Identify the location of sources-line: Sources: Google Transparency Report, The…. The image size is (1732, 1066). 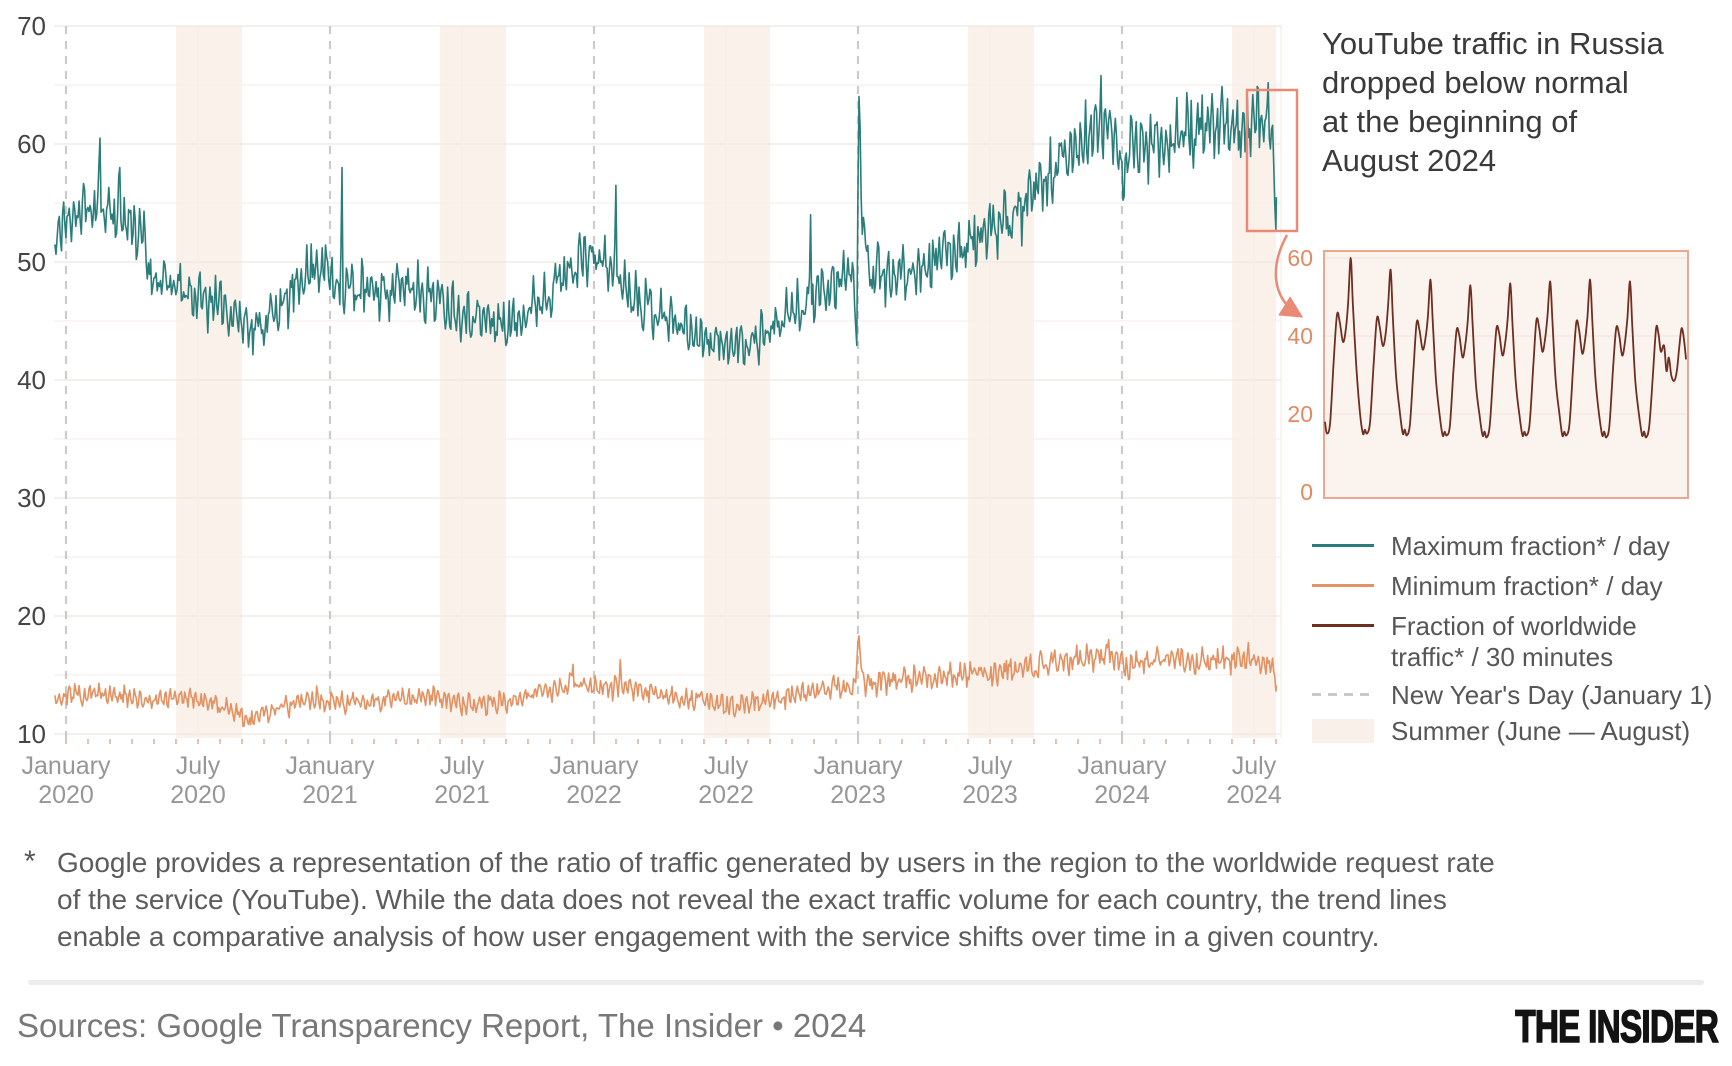
(442, 1025).